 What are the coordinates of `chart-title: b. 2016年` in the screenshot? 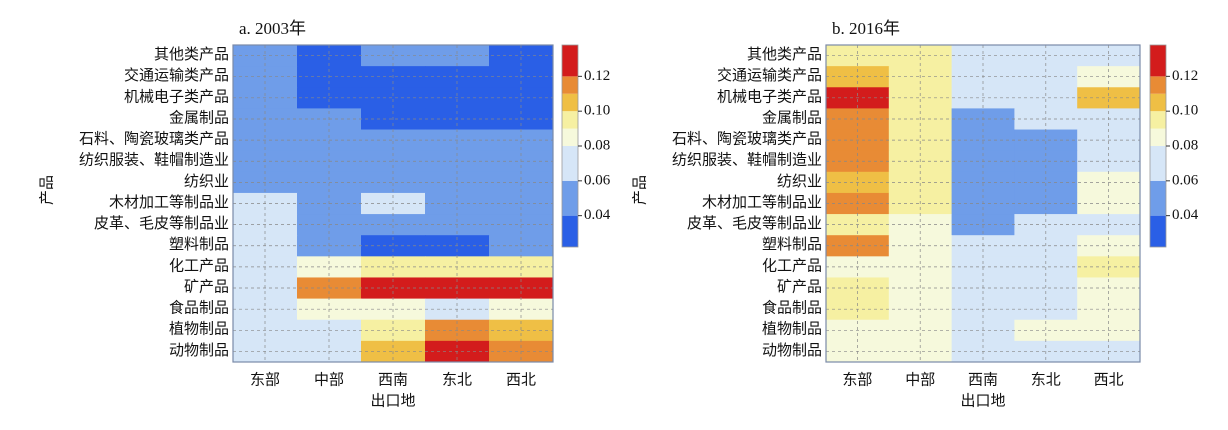 It's located at (866, 28).